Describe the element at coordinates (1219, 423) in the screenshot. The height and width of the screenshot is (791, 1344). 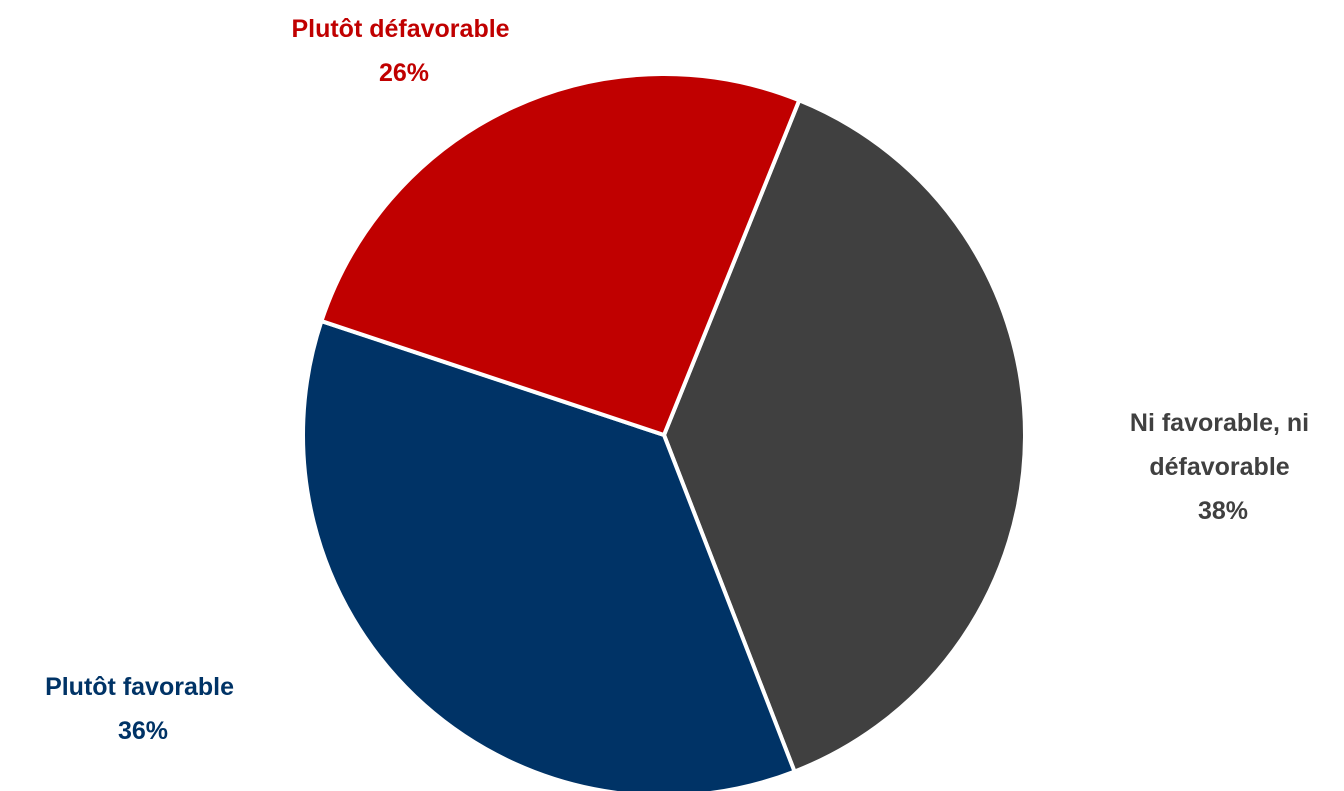
I see `slice-label-neutral-line-1: Ni favorable, ni` at that location.